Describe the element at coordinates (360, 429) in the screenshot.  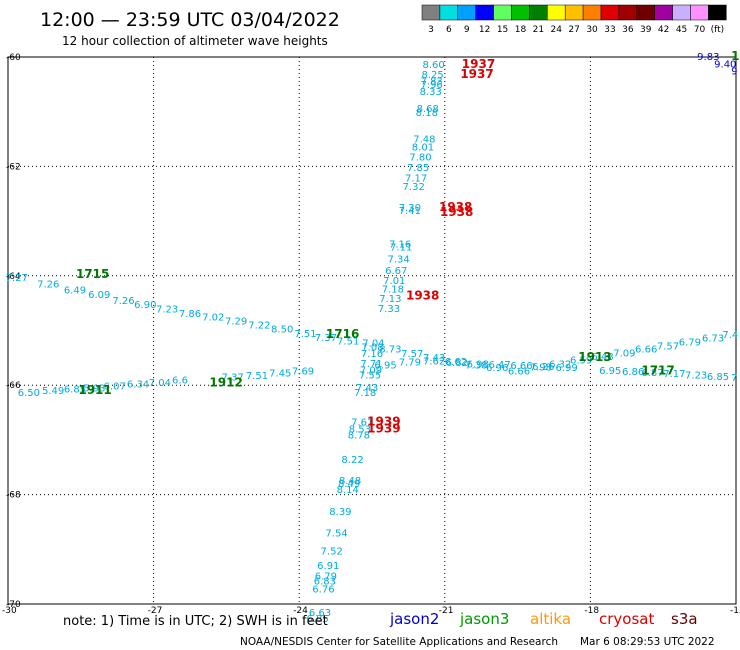
I see `wave-height-label: 8.53` at that location.